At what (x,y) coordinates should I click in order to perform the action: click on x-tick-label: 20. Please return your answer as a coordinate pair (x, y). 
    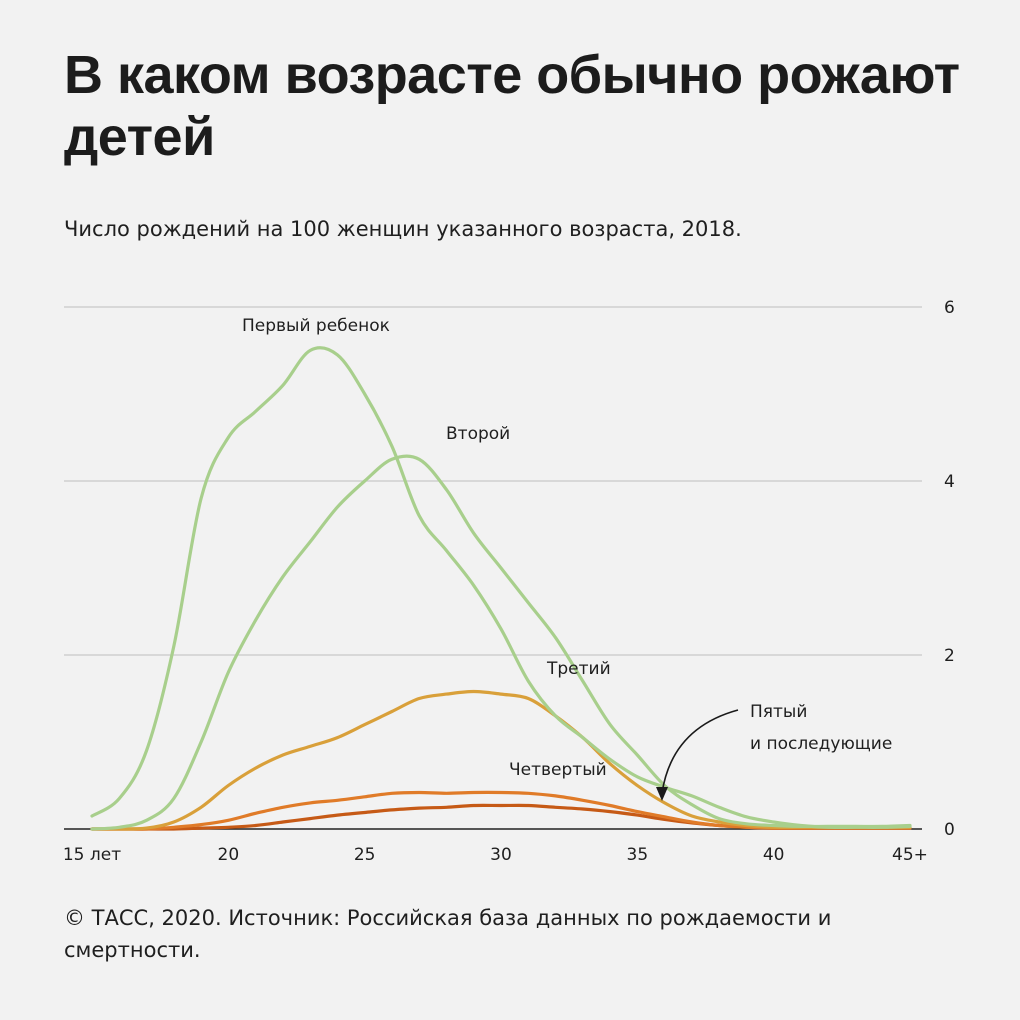
    Looking at the image, I should click on (229, 855).